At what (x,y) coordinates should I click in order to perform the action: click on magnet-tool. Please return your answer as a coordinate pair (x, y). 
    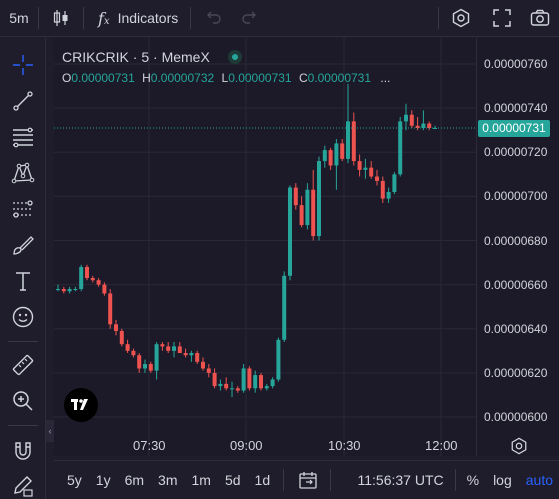
    Looking at the image, I should click on (23, 451).